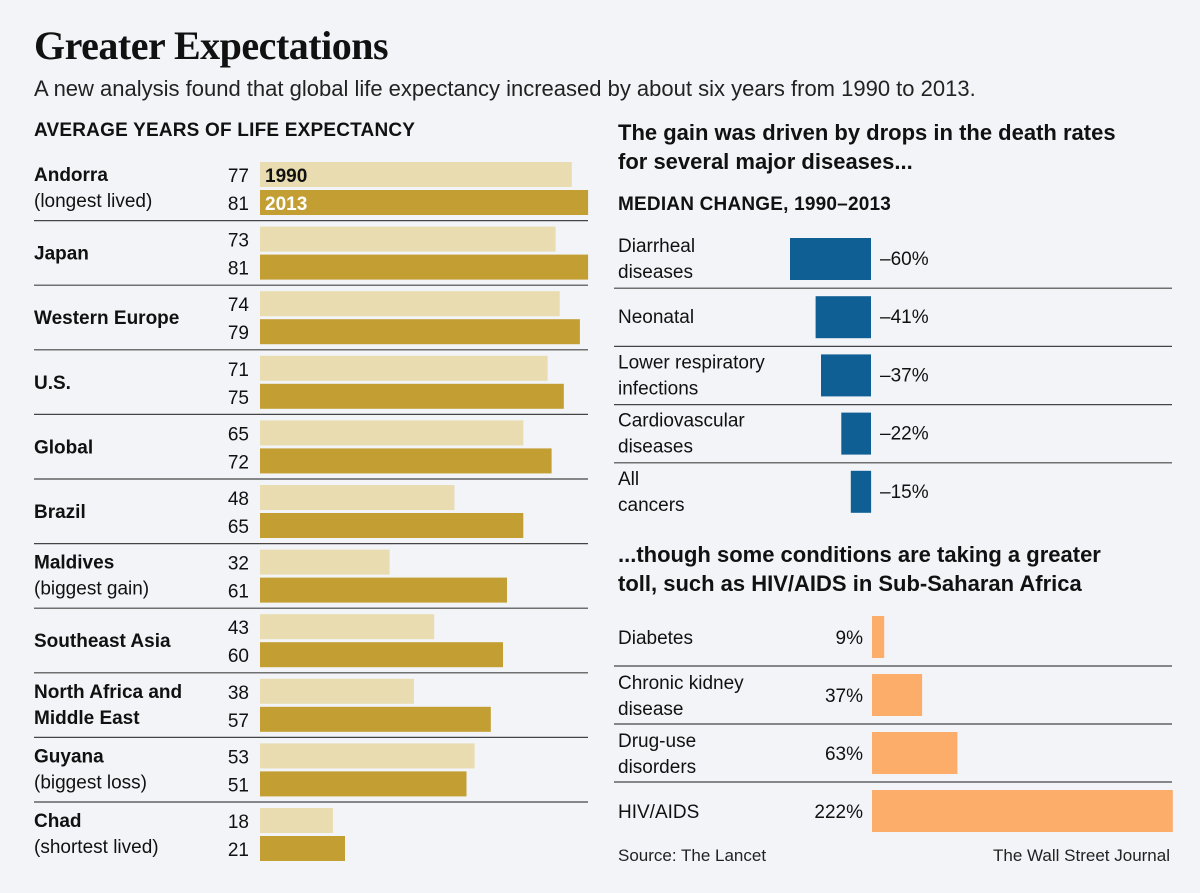  What do you see at coordinates (844, 696) in the screenshot?
I see `increase-value-label: 37%` at bounding box center [844, 696].